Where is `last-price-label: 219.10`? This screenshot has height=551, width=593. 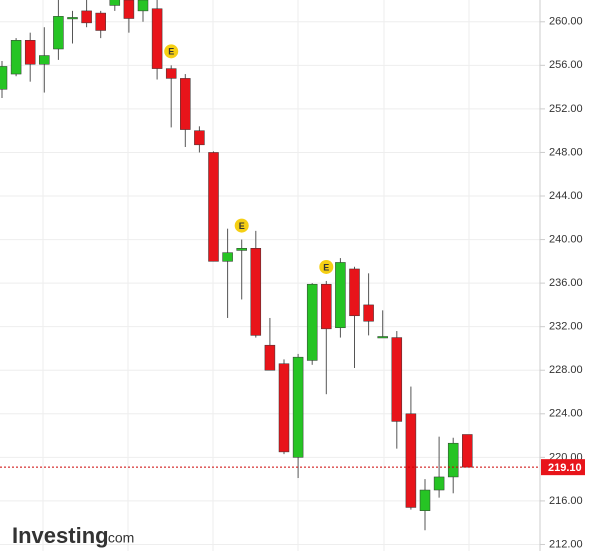
last-price-label: 219.10 is located at coordinates (565, 468).